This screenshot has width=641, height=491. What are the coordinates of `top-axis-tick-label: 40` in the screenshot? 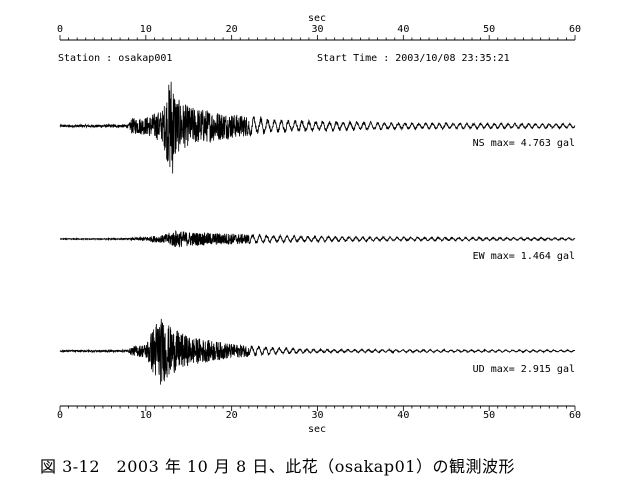 It's located at (403, 29).